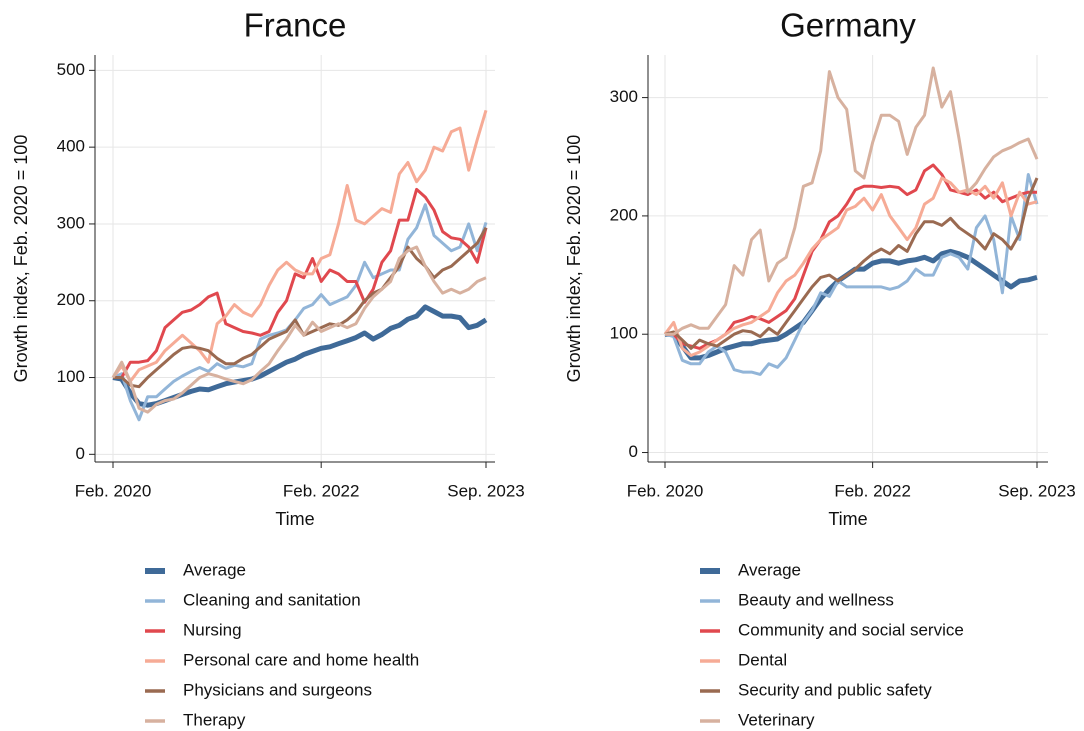  I want to click on legend-label: Community and social service, so click(851, 629).